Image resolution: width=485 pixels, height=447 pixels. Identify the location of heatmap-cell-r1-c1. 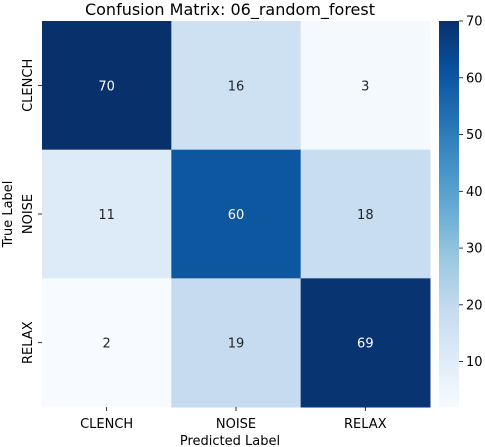
(236, 214).